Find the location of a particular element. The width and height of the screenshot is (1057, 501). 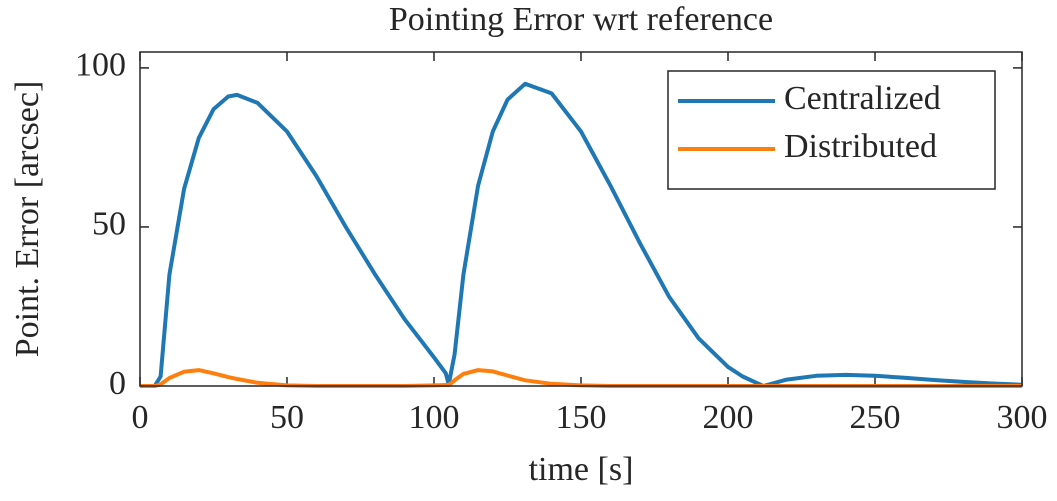

y-tick-label: 100 is located at coordinates (100, 65).